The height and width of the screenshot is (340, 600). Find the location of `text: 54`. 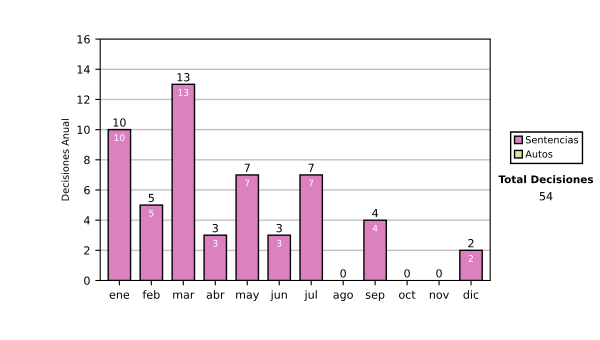

text: 54 is located at coordinates (546, 196).